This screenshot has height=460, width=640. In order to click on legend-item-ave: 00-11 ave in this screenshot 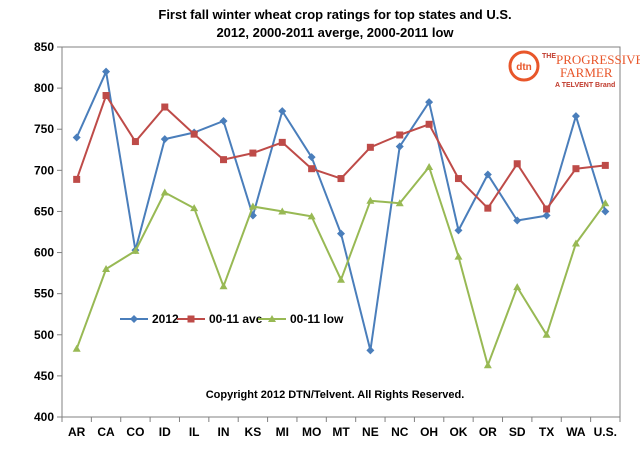, I will do `click(220, 319)`.